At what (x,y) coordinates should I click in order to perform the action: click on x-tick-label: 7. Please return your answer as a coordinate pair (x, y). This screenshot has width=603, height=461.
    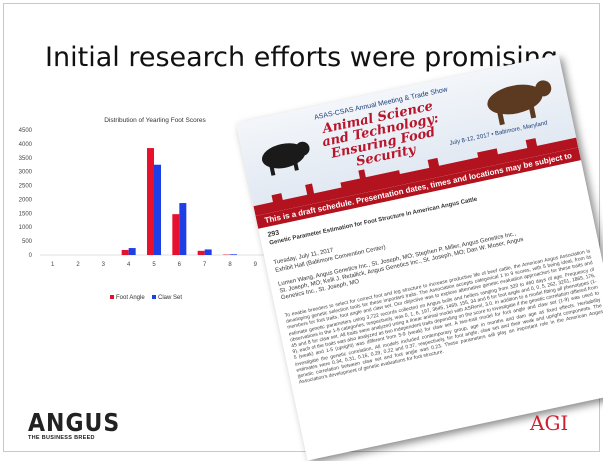
    Looking at the image, I should click on (205, 265).